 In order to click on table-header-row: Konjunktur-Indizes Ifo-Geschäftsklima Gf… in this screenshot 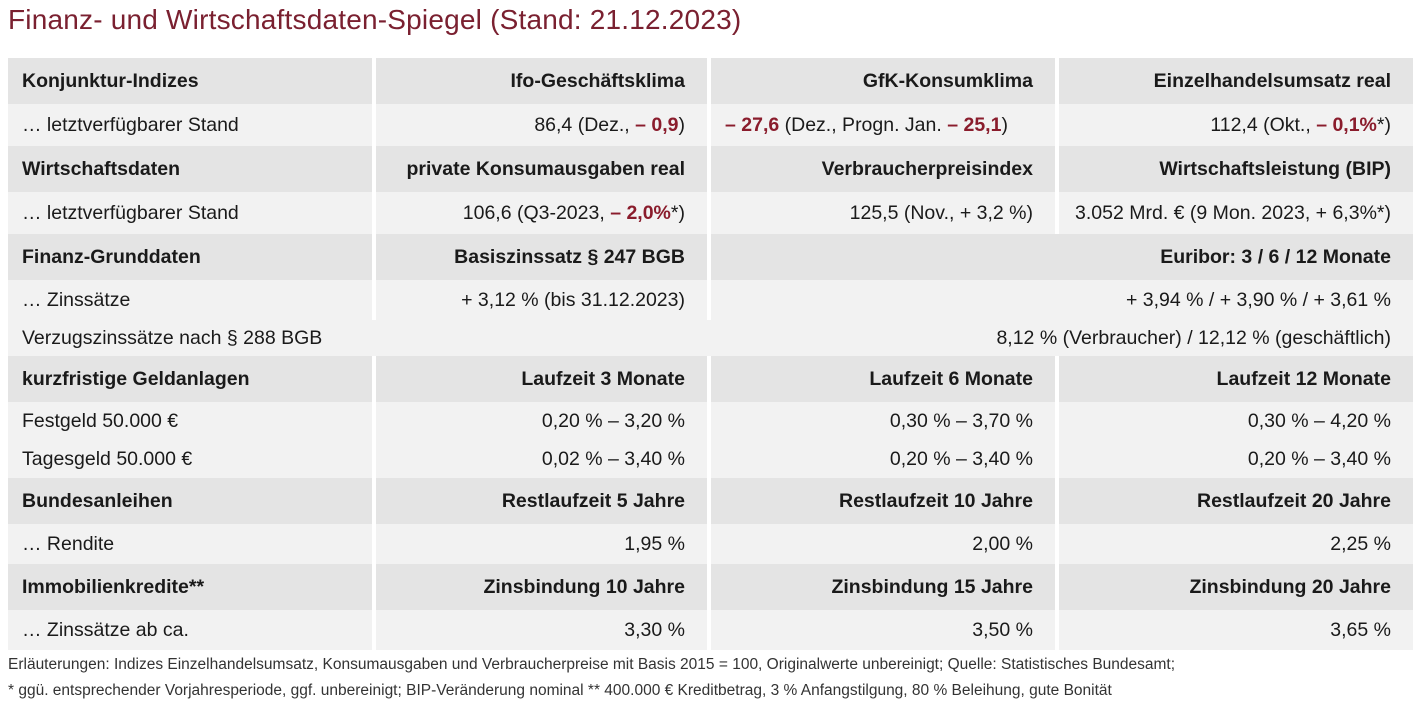, I will do `click(710, 81)`.